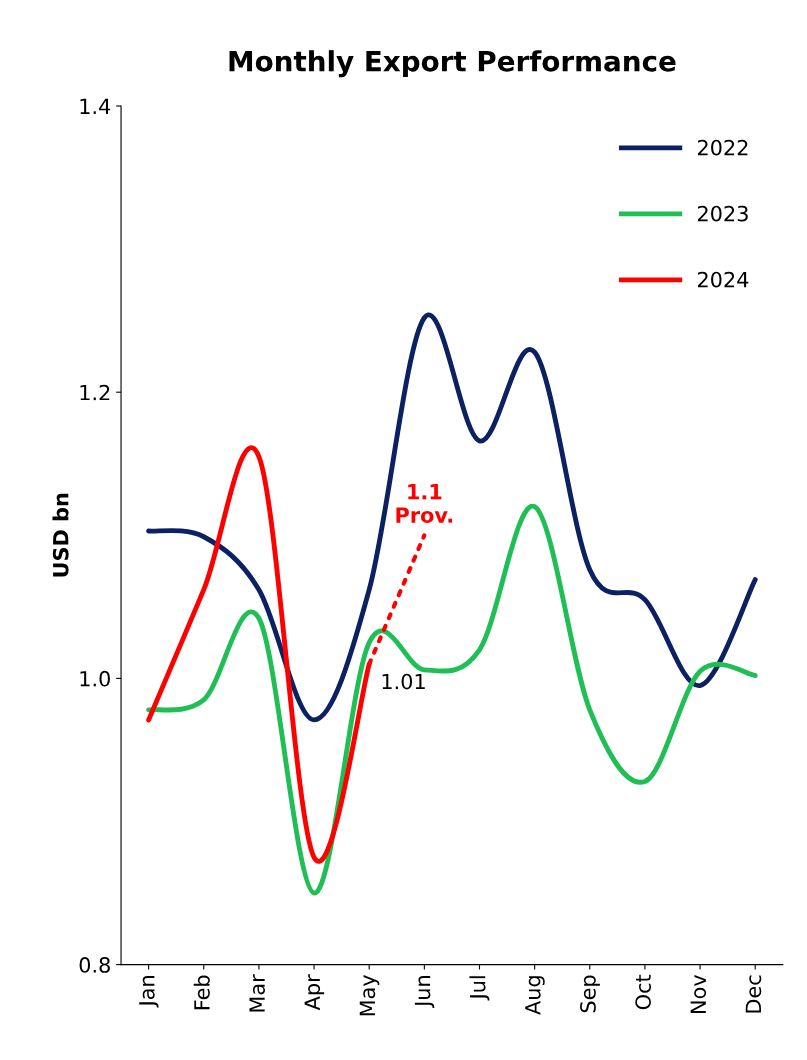 The width and height of the screenshot is (807, 1060). I want to click on y-tick-label: 1.2, so click(95, 392).